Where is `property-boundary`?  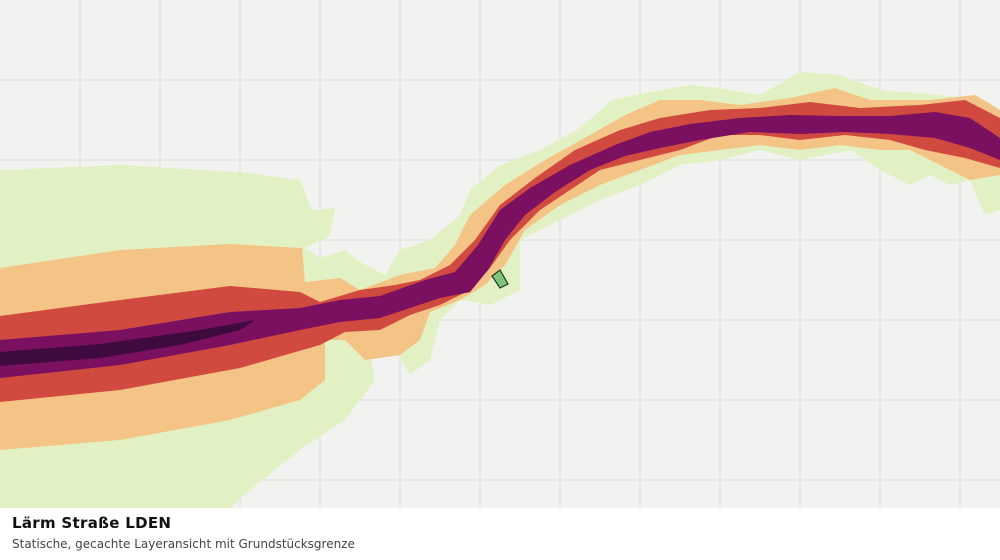
property-boundary is located at coordinates (500, 279).